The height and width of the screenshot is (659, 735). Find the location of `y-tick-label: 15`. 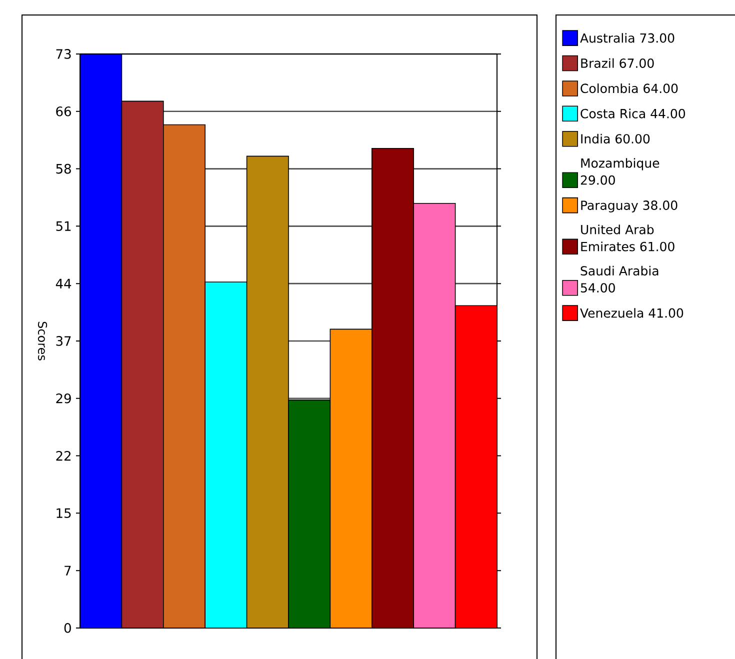

y-tick-label: 15 is located at coordinates (63, 513).